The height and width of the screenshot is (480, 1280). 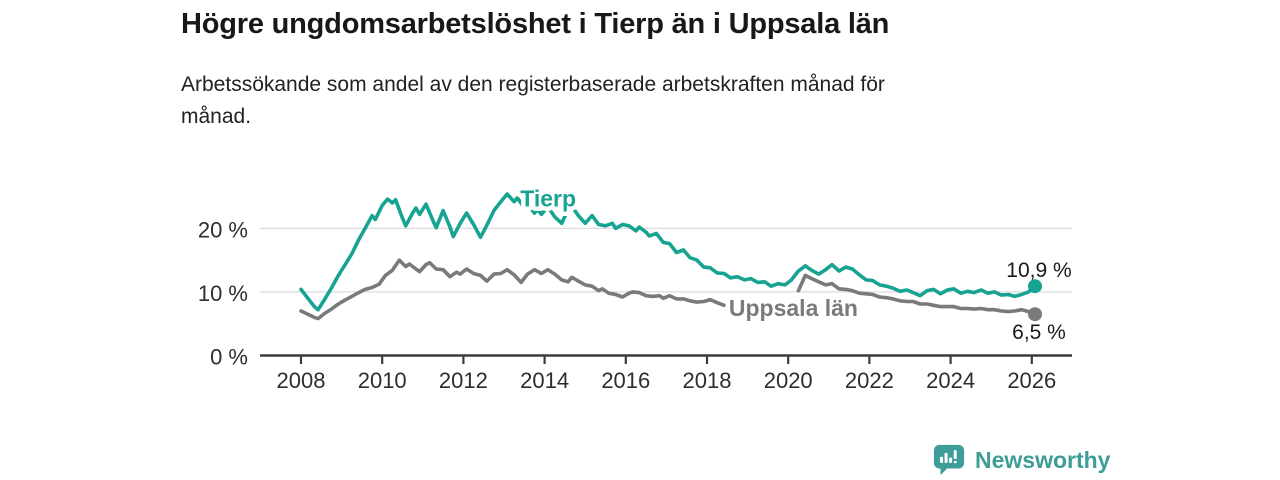 What do you see at coordinates (950, 380) in the screenshot?
I see `x-tick-label: 2024` at bounding box center [950, 380].